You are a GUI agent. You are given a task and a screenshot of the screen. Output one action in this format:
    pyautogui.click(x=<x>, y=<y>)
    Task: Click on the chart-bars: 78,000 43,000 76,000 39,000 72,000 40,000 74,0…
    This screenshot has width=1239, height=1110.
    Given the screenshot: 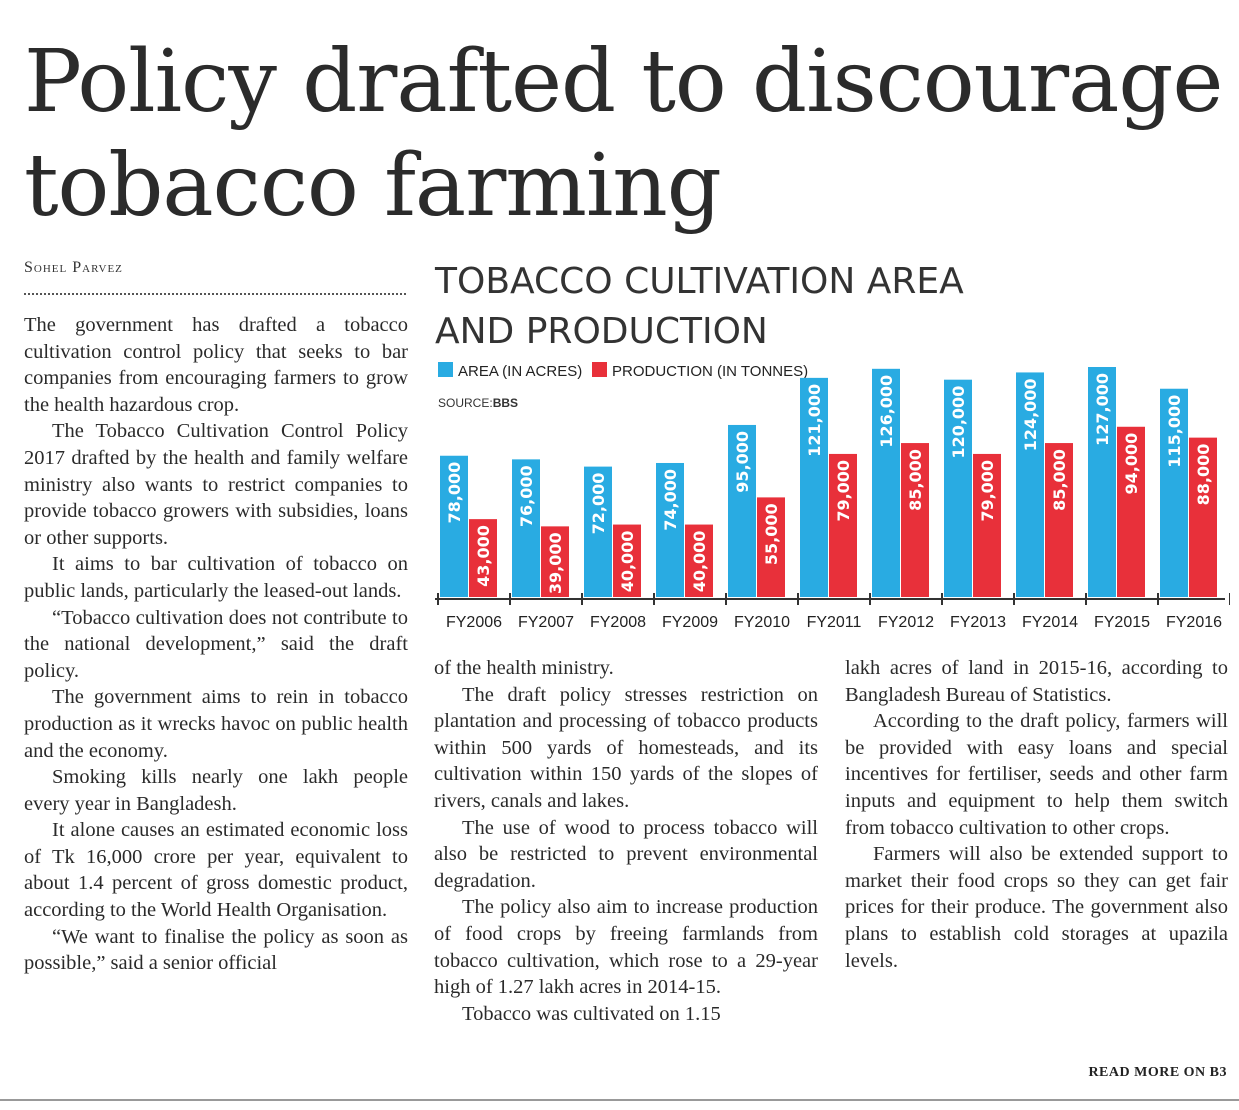 What is the action you would take?
    pyautogui.click(x=828, y=482)
    